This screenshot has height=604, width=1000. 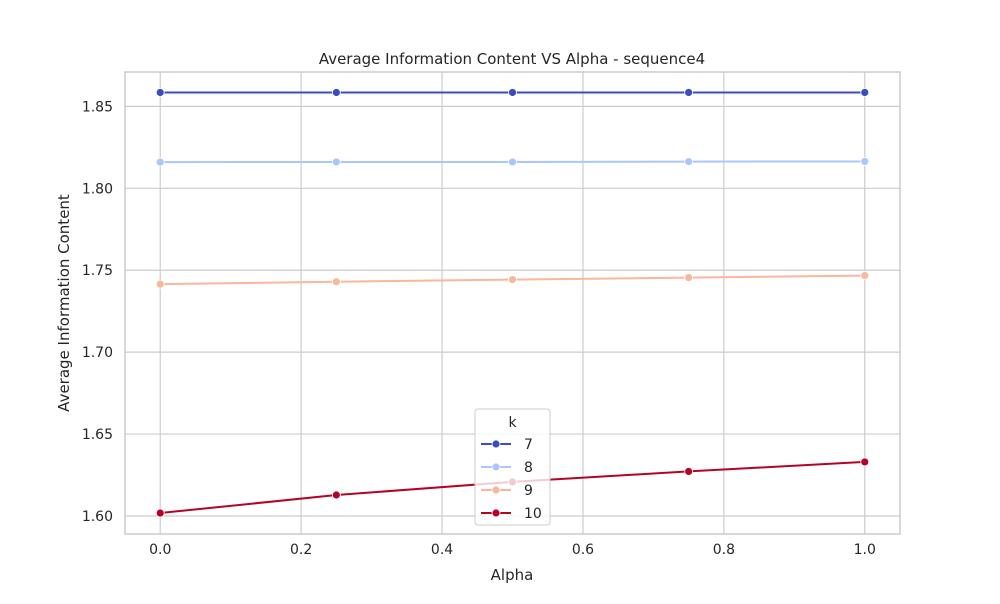 What do you see at coordinates (97, 517) in the screenshot?
I see `y-tick-label: 1.60` at bounding box center [97, 517].